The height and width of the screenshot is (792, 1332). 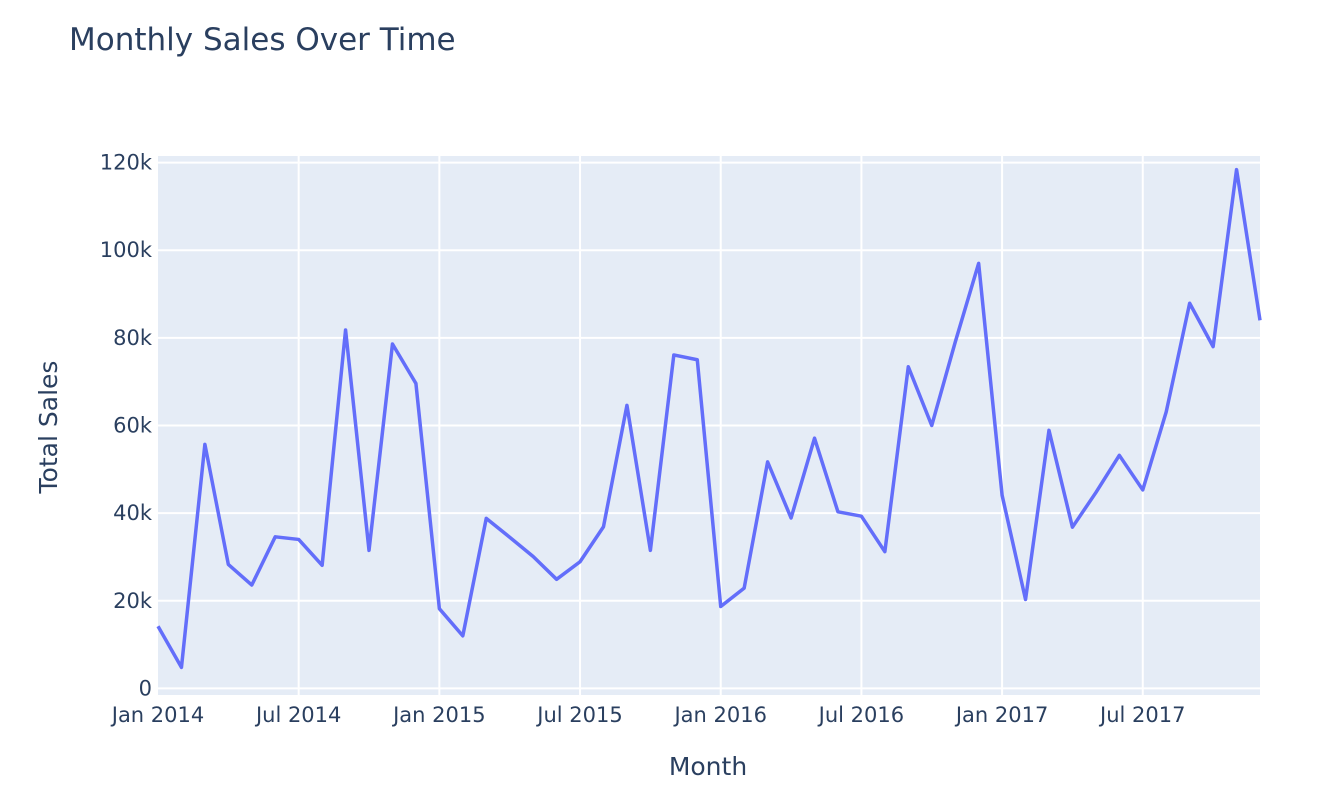 I want to click on y-axis-title: Total Sales, so click(x=48, y=428).